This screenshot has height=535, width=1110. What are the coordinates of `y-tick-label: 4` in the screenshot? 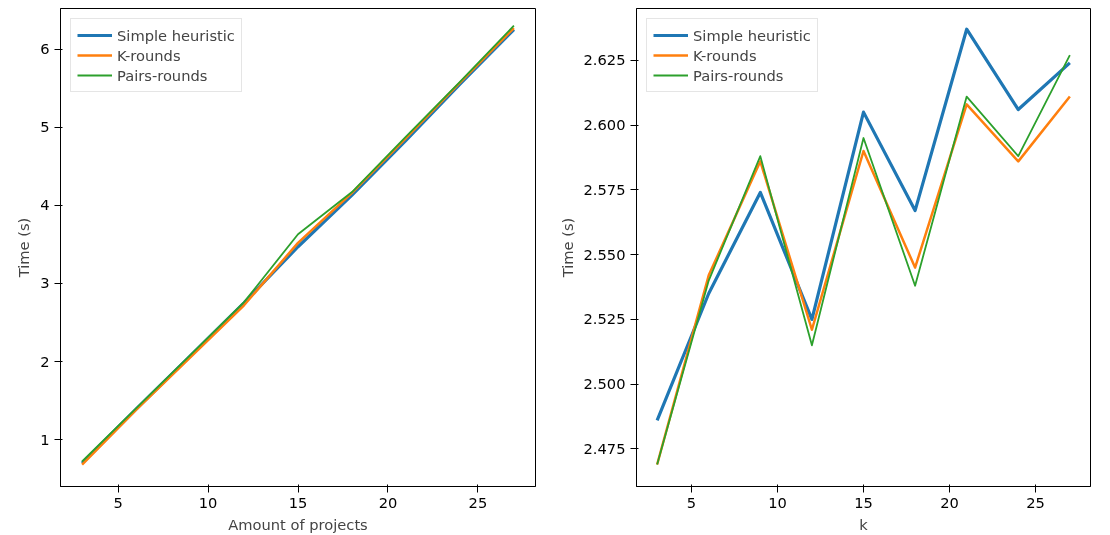 It's located at (45, 205).